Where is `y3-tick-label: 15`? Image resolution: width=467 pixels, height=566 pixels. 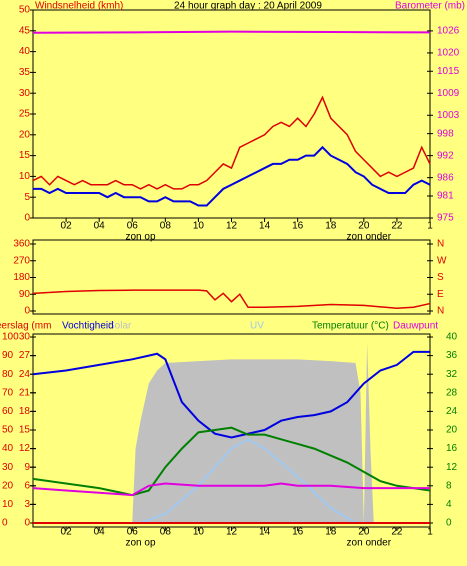
y3-tick-label: 15 is located at coordinates (25, 430).